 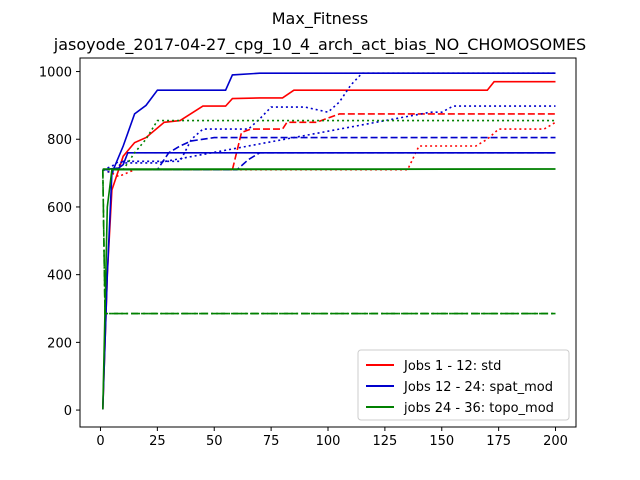 I want to click on y-tick-label: 600, so click(x=59, y=208).